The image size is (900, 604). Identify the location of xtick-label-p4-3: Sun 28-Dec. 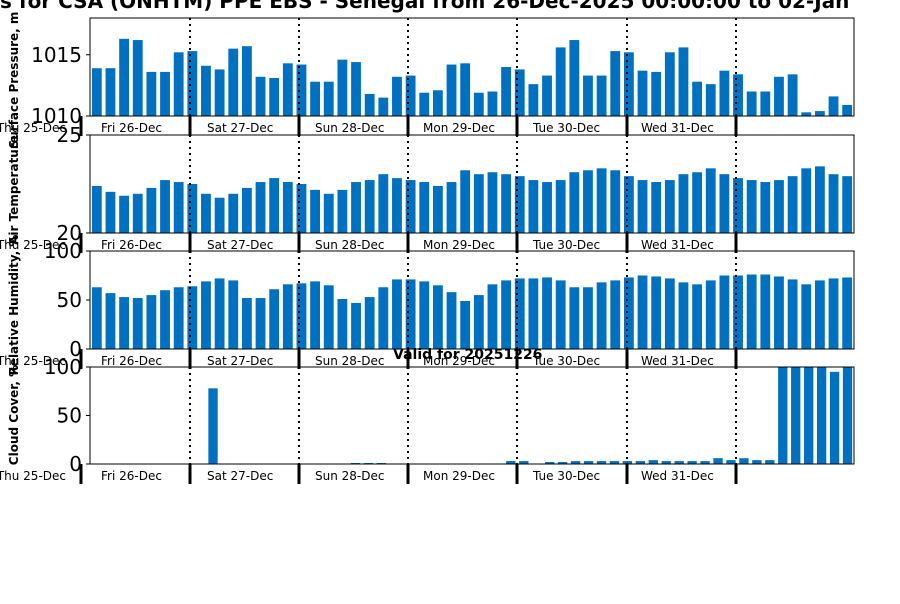
(349, 476).